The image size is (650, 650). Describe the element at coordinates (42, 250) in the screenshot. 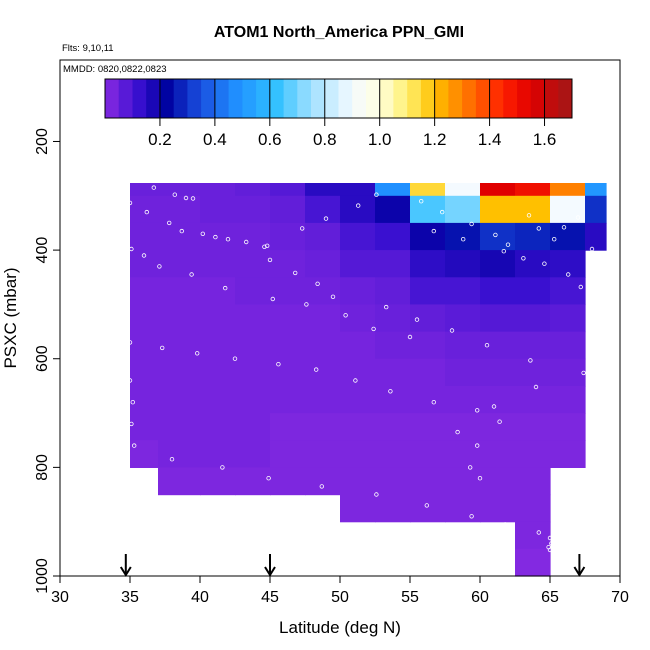

I see `y-tick-label: 400` at that location.